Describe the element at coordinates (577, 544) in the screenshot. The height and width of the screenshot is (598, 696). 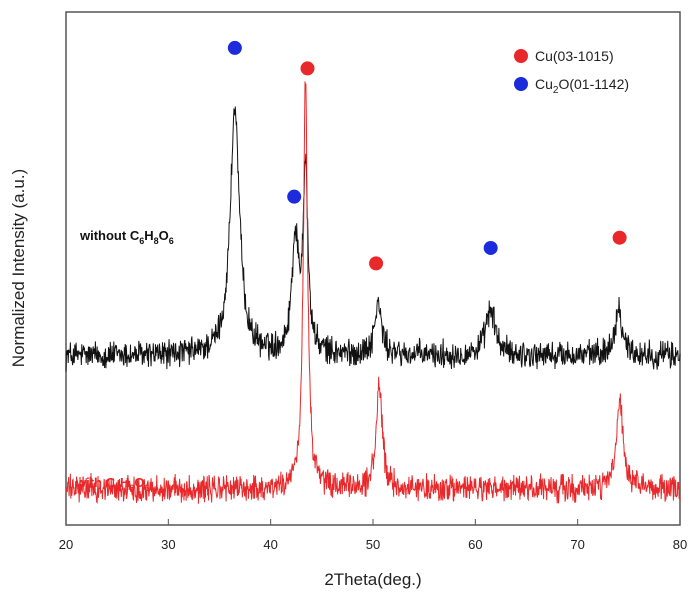
I see `x-tick-label-70: 70` at that location.